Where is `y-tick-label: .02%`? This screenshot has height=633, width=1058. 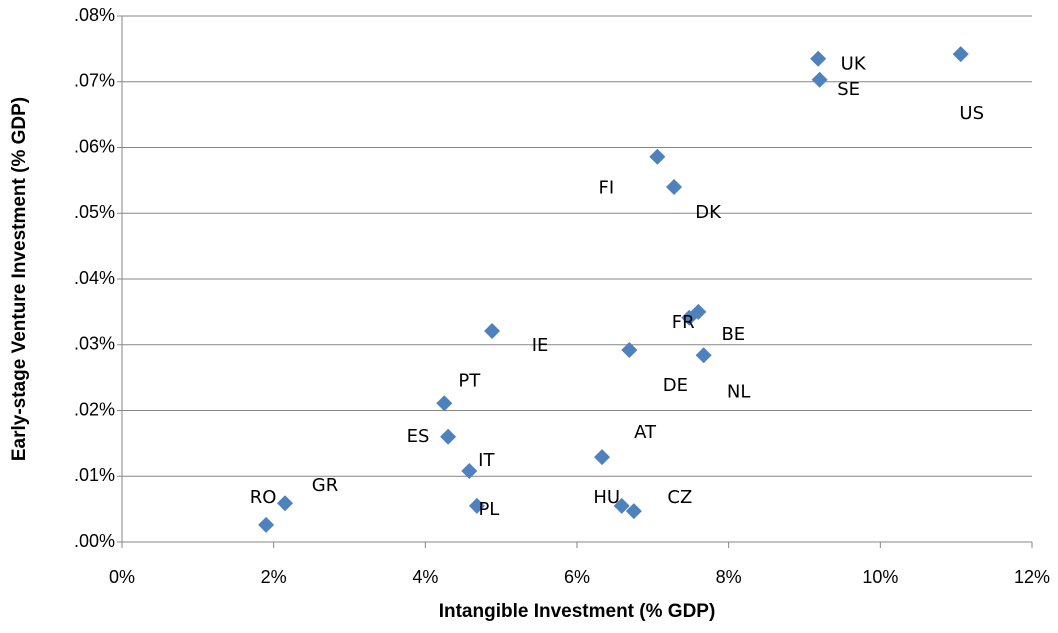
y-tick-label: .02% is located at coordinates (94, 409).